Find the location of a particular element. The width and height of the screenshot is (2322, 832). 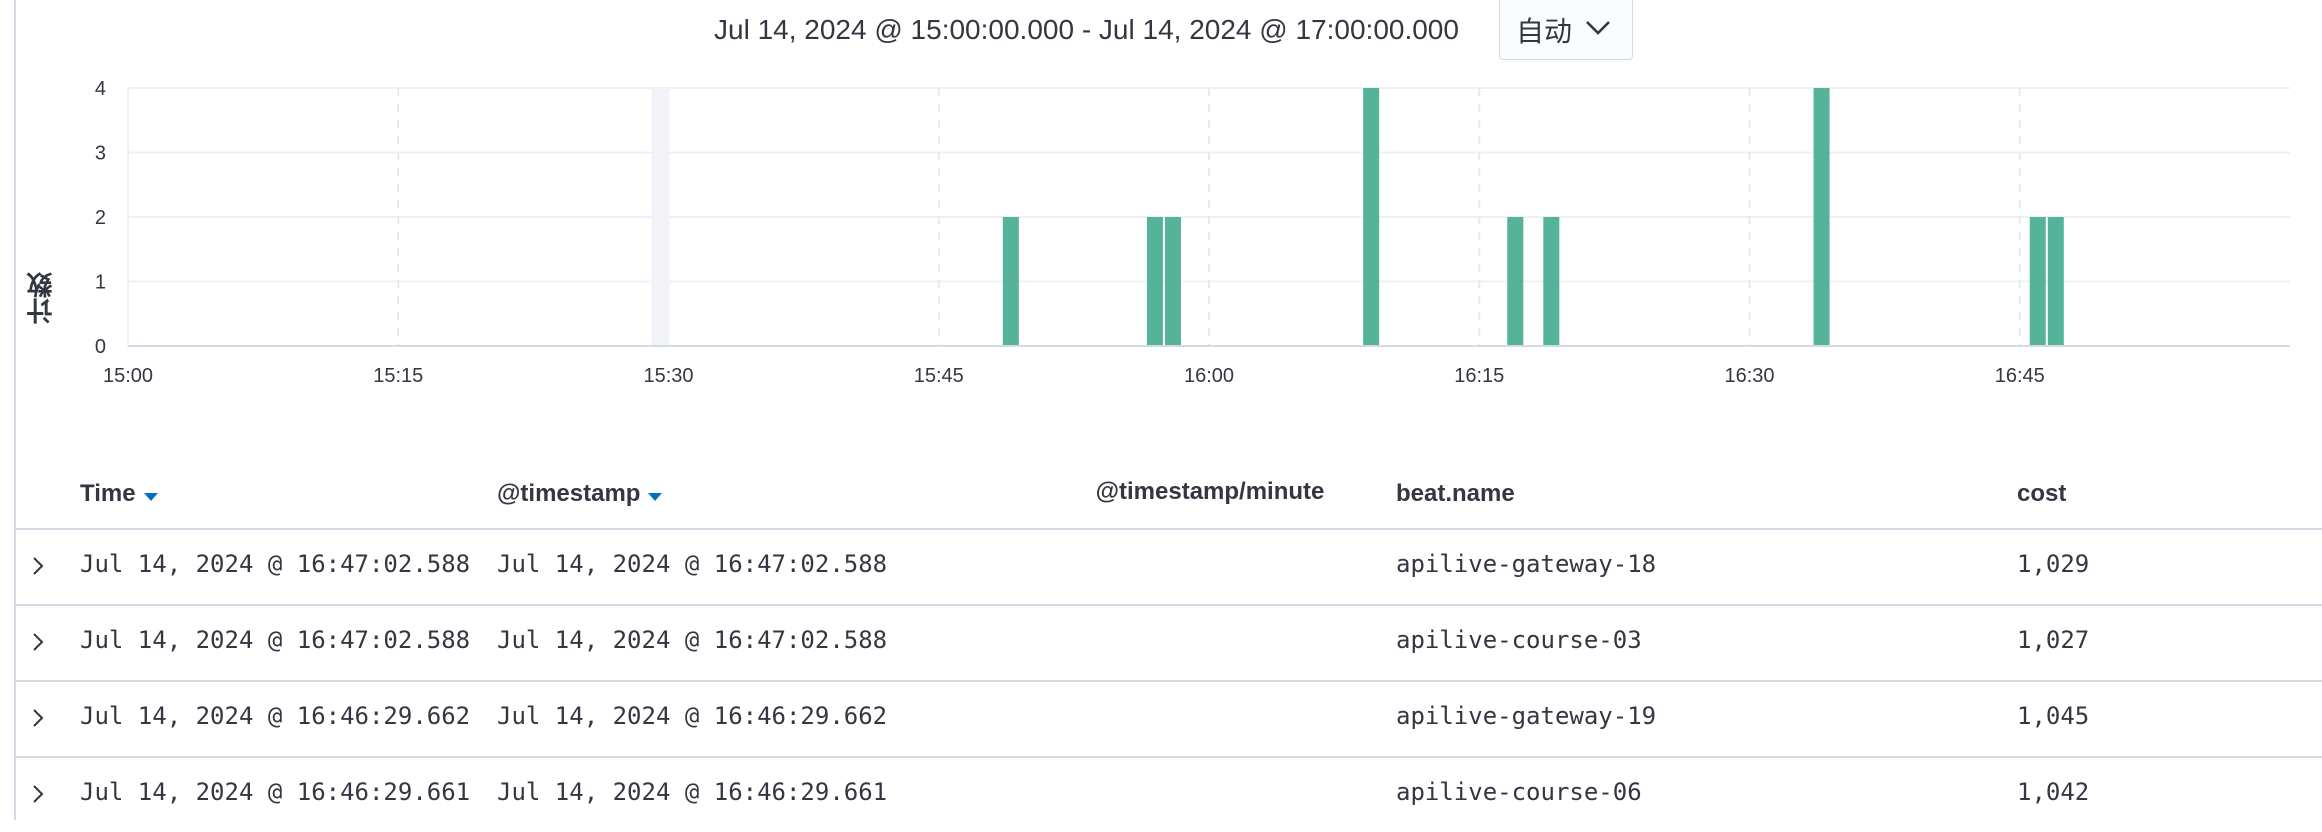

y-tick-label: 0 is located at coordinates (100, 347).